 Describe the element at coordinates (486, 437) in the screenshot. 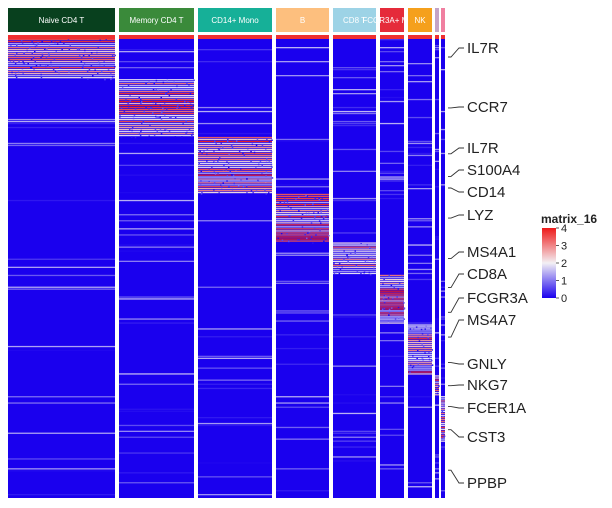

I see `gene-label-13: CST3` at that location.